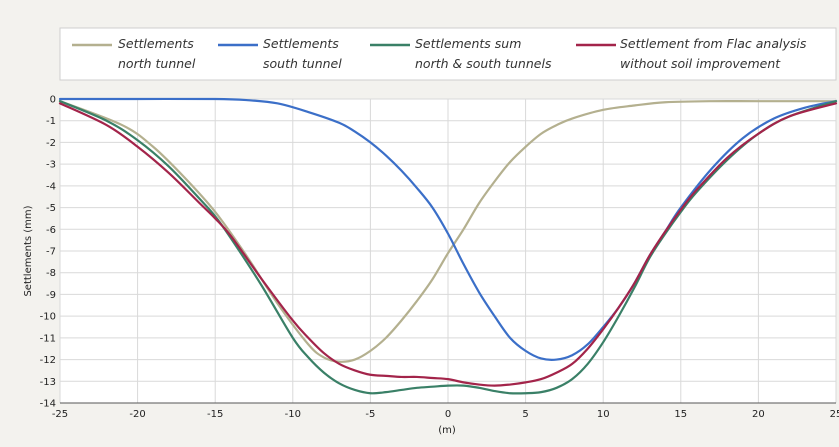 This screenshot has height=447, width=839. Describe the element at coordinates (48, 404) in the screenshot. I see `y-tick-label: -14` at that location.